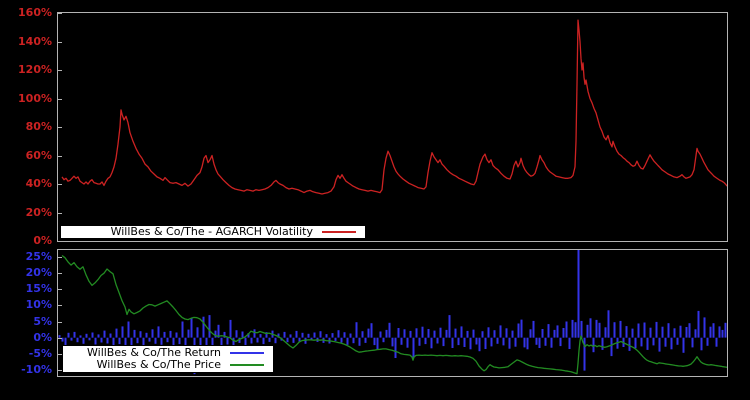 The width and height of the screenshot is (750, 400). Describe the element at coordinates (158, 364) in the screenshot. I see `price-legend-label: WillBes & Co/The Price` at that location.